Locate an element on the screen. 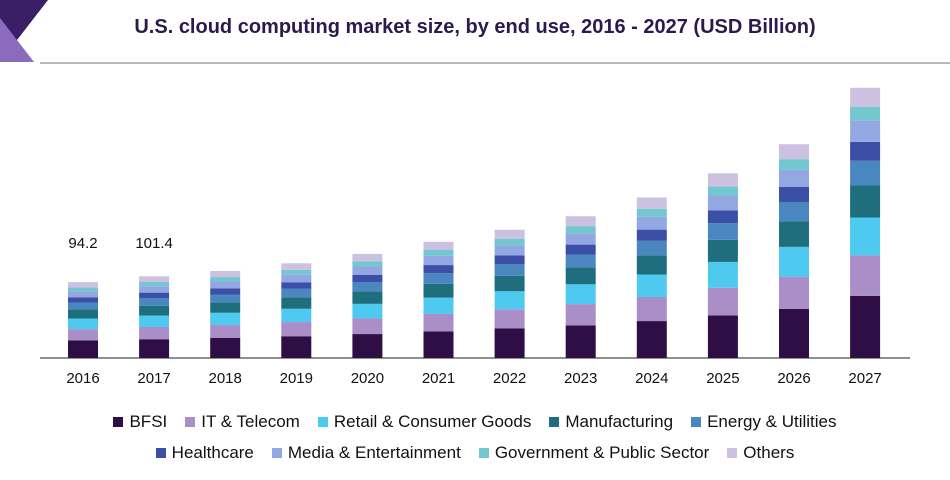 The image size is (950, 480). x-tick-label-2020: 2020 is located at coordinates (367, 378).